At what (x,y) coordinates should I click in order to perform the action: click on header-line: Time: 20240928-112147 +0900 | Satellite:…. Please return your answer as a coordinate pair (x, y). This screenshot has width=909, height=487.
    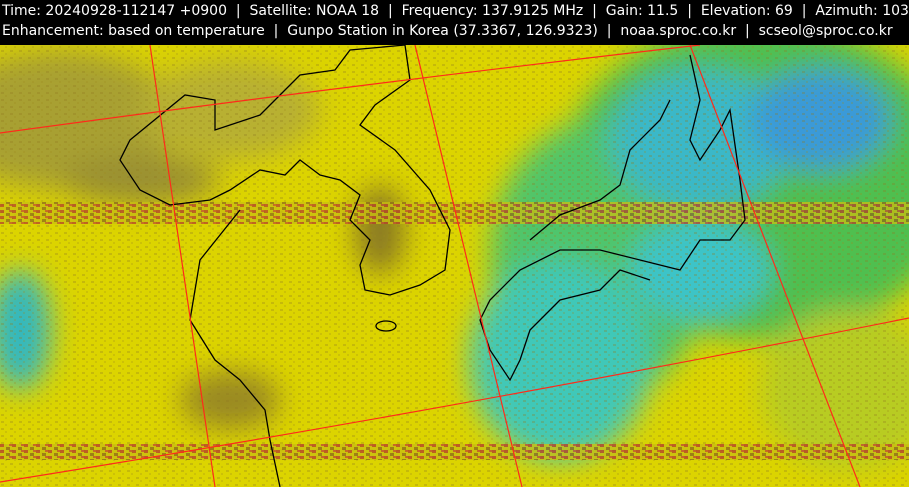
    Looking at the image, I should click on (455, 11).